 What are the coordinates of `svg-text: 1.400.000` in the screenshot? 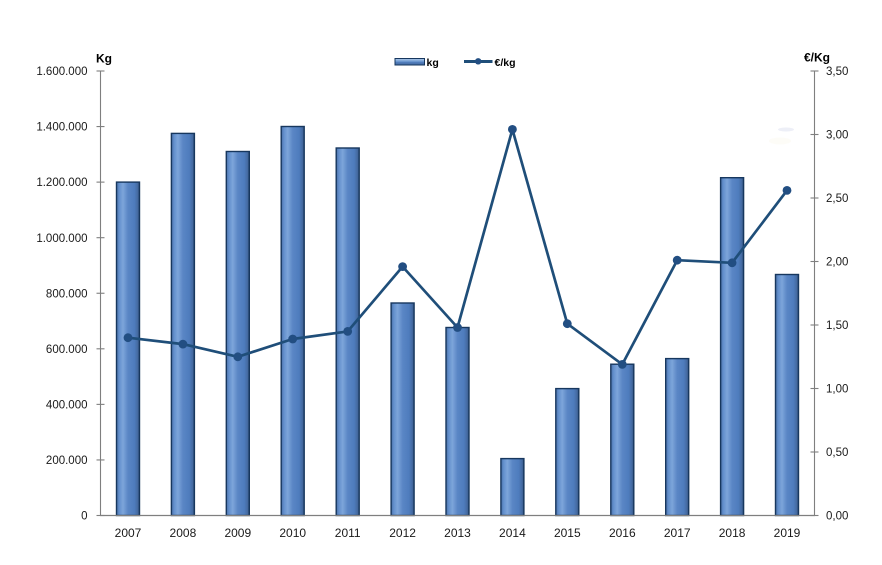 It's located at (61, 128).